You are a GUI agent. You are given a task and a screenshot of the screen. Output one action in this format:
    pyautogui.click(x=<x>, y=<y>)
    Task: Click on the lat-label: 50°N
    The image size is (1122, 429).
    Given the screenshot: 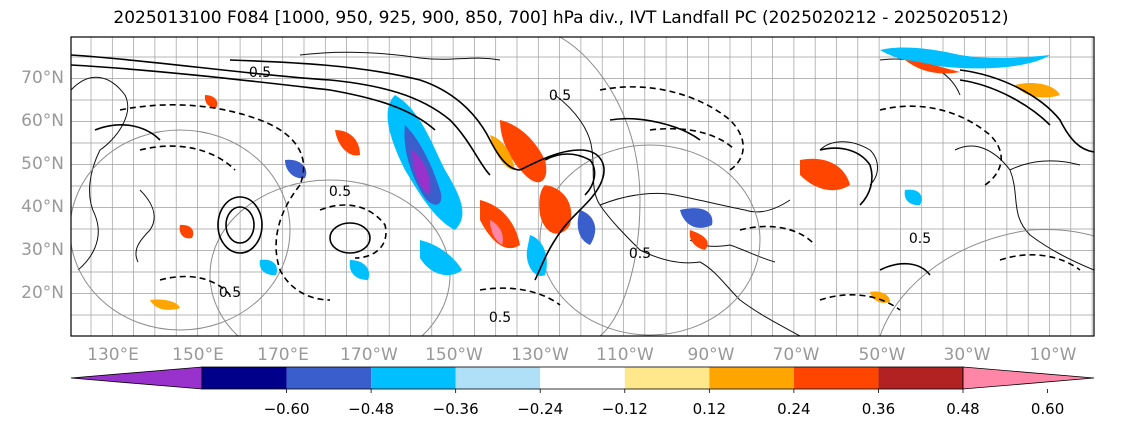 What is the action you would take?
    pyautogui.click(x=42, y=164)
    